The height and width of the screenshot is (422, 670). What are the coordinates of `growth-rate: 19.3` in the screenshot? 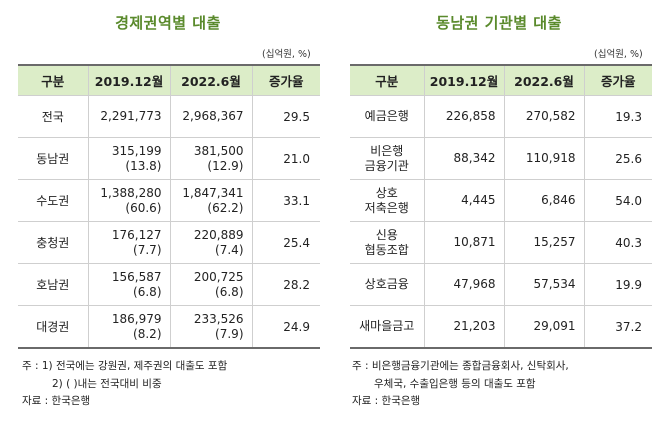 It's located at (617, 116).